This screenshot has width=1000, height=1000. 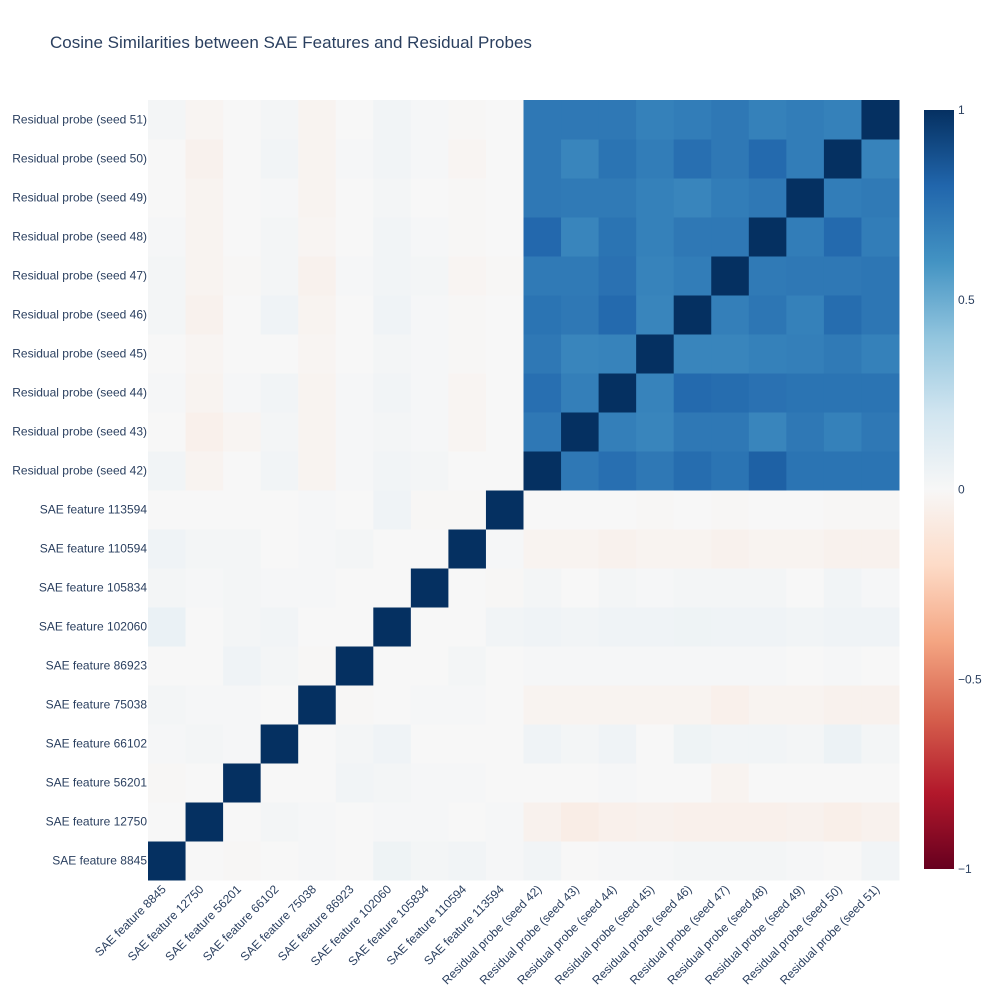 What do you see at coordinates (79, 276) in the screenshot?
I see `y-tick-label: Residual probe (seed 47)` at bounding box center [79, 276].